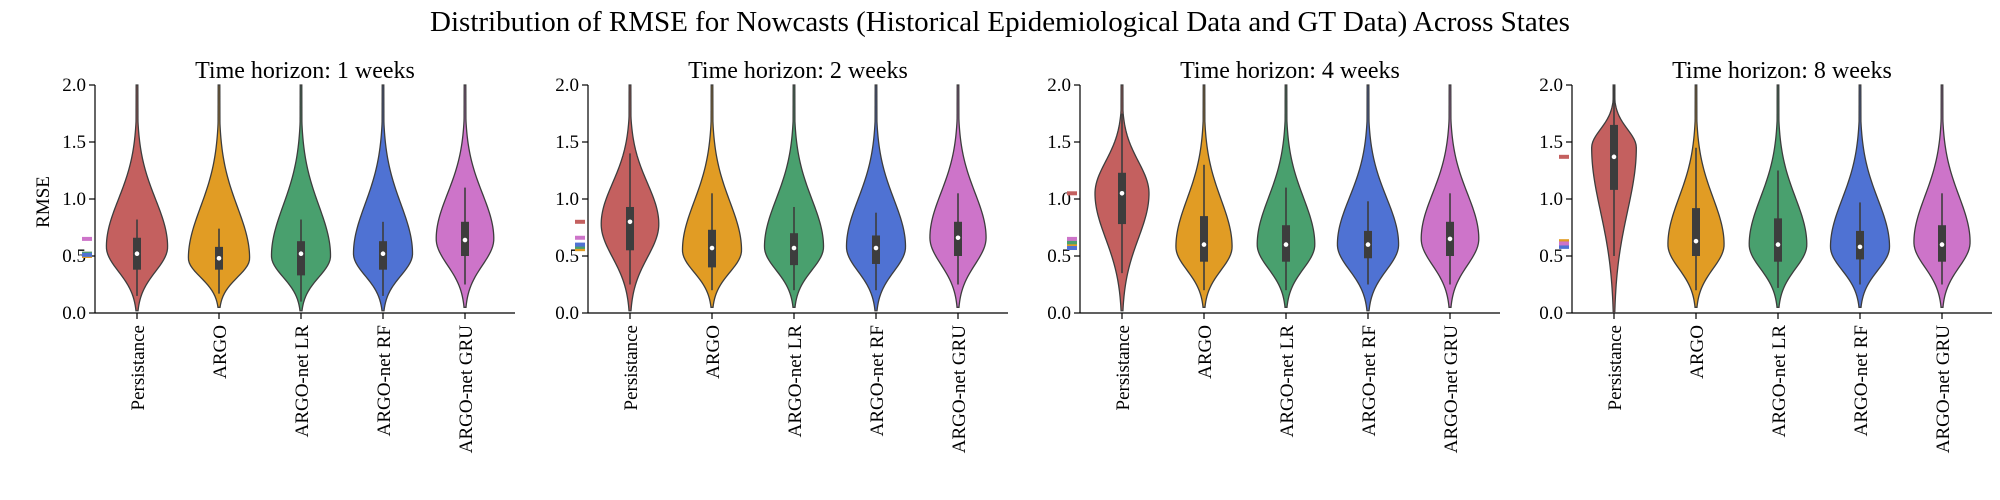  Describe the element at coordinates (798, 71) in the screenshot. I see `panel-title: Time horizon: 2 weeks` at that location.